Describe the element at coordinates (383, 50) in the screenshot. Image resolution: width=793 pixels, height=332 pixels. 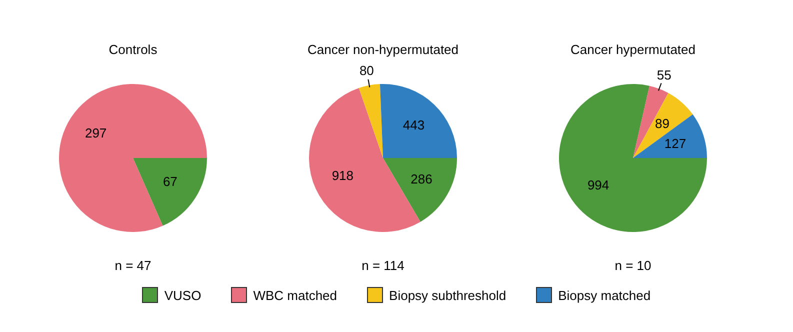
I see `chart-title: Cancer non-hypermutated` at that location.